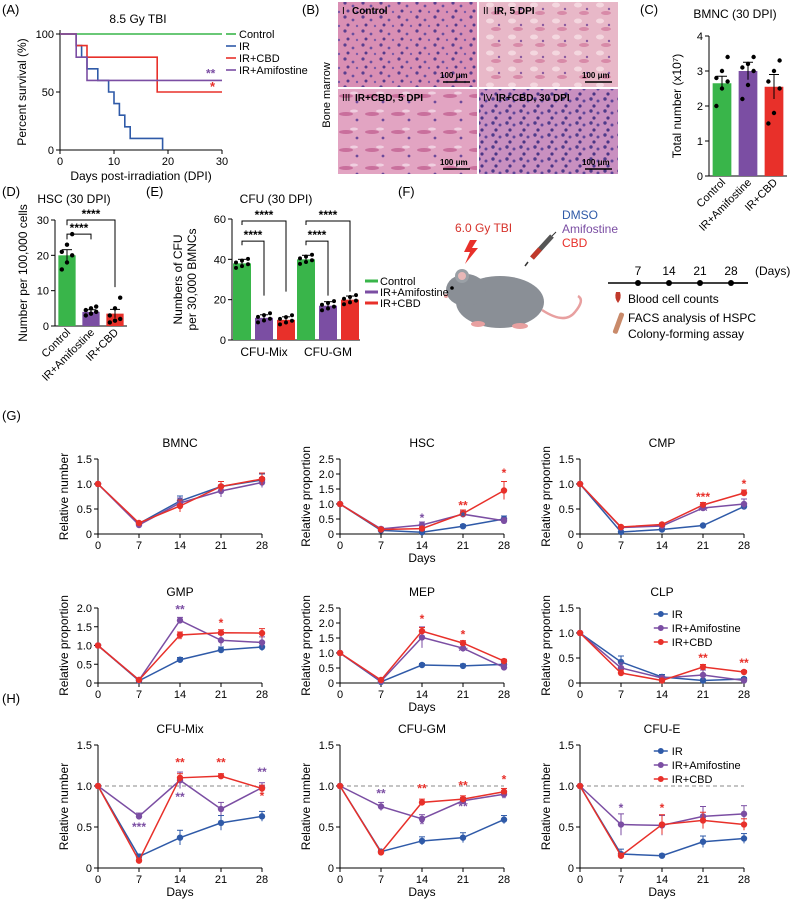  What do you see at coordinates (343, 11) in the screenshot?
I see `tile-1-roman: I` at bounding box center [343, 11].